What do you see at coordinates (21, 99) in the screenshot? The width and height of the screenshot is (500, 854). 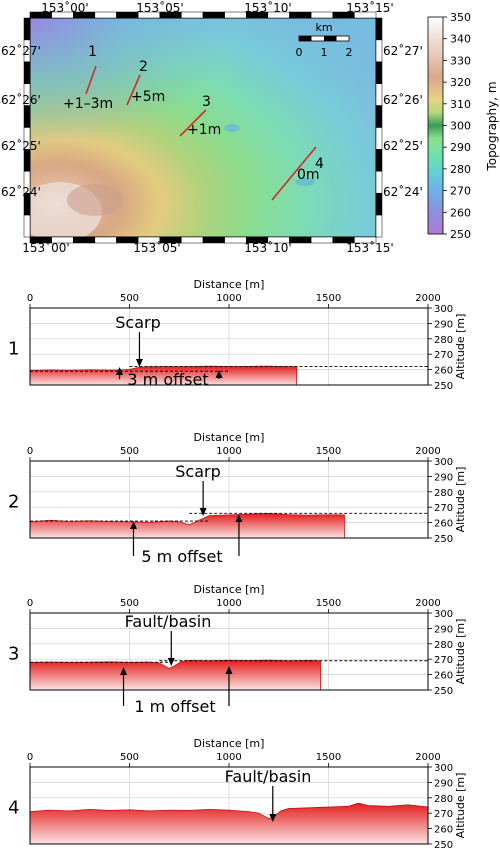 I see `lat-tick-left-2: 62˚26'` at bounding box center [21, 99].